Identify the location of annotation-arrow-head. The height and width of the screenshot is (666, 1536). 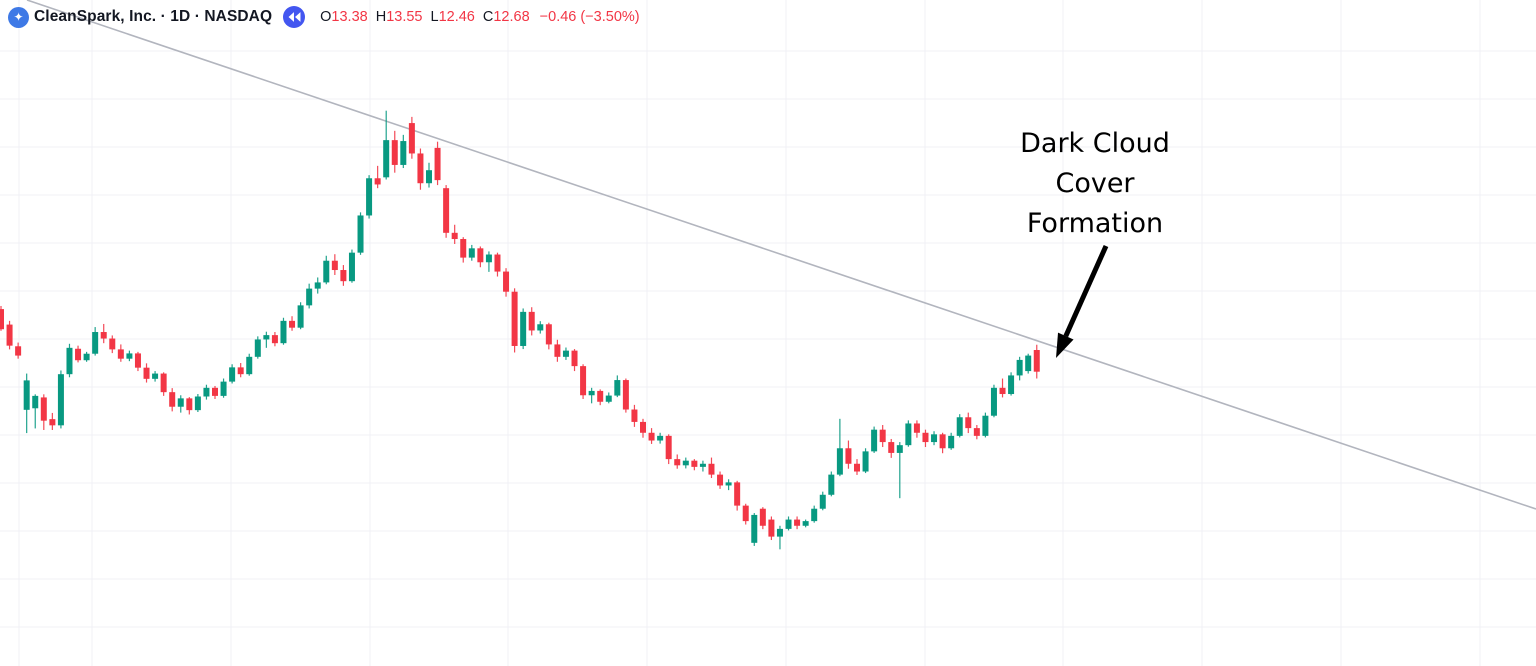
(1065, 345).